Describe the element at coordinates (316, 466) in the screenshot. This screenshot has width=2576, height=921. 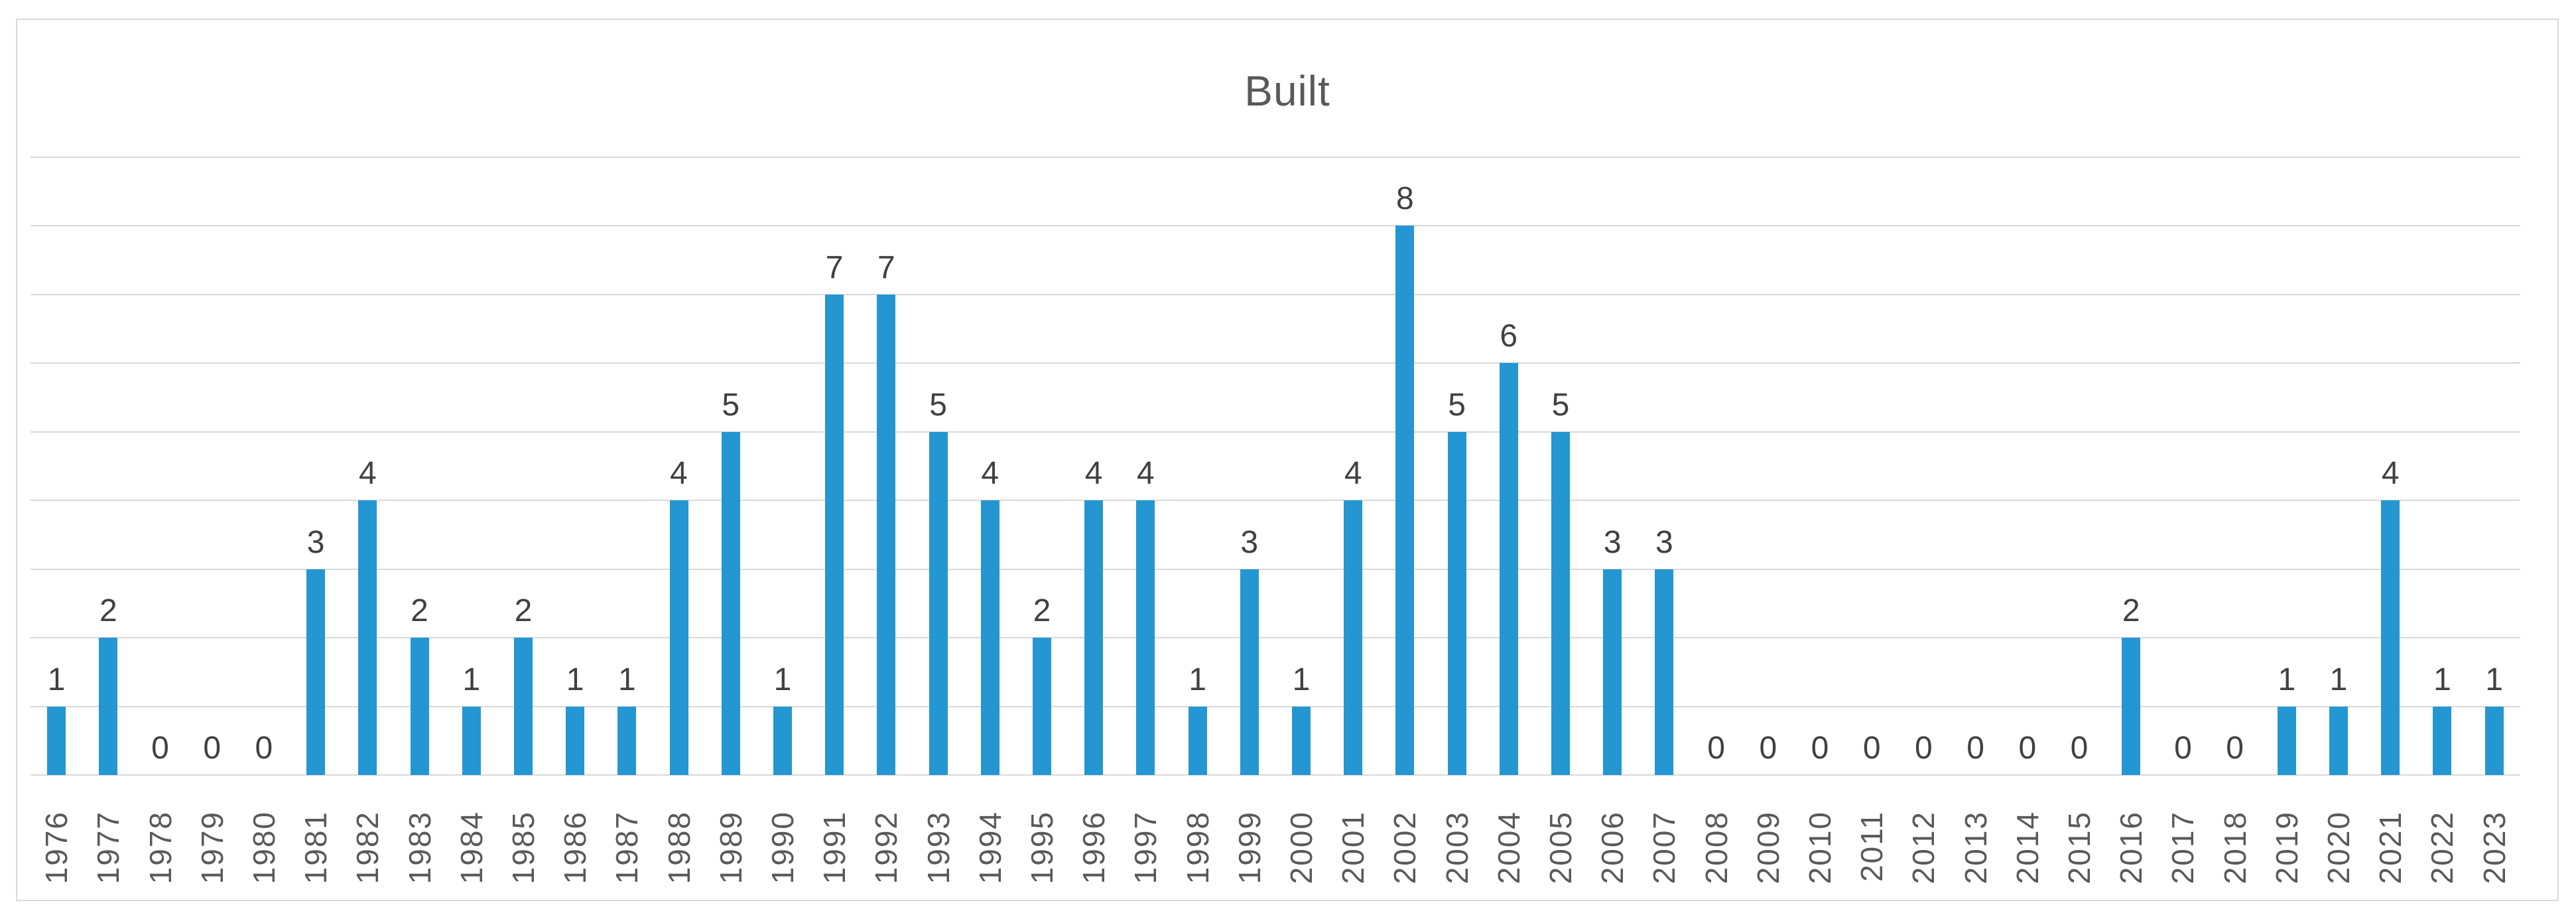
I see `bar-slot: 3` at that location.